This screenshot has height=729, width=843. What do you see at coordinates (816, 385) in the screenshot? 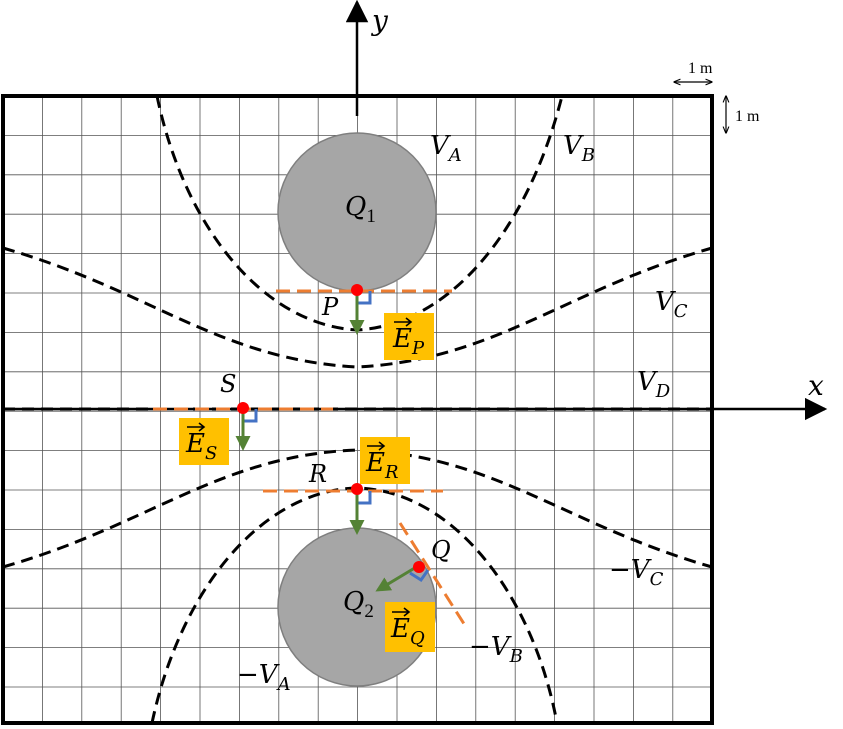
I see `x-axis-label: x` at bounding box center [816, 385].